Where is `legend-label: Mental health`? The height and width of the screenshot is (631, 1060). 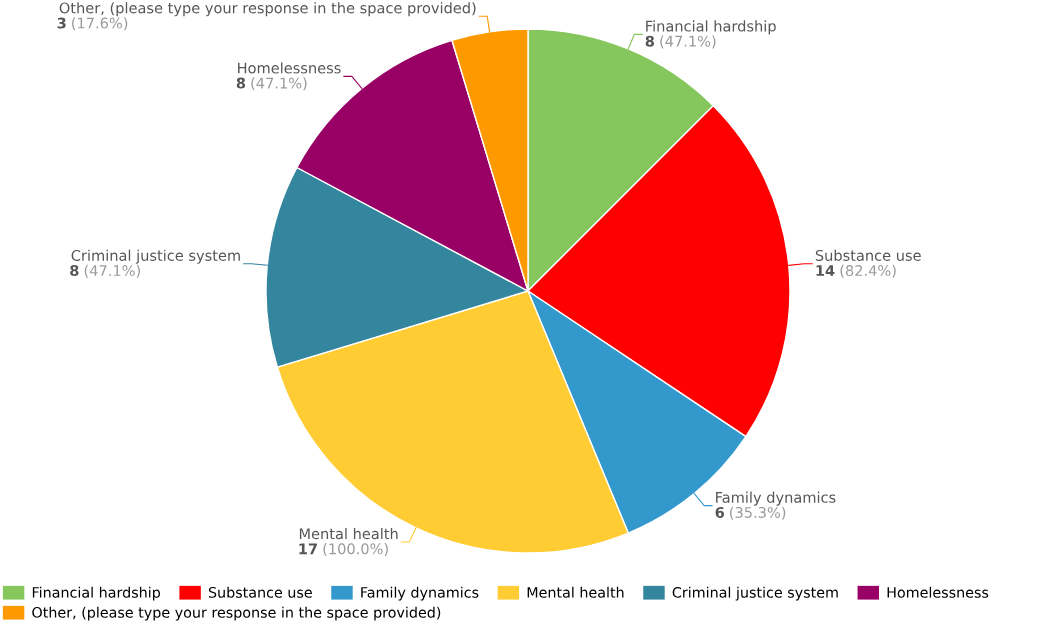
legend-label: Mental health is located at coordinates (575, 592).